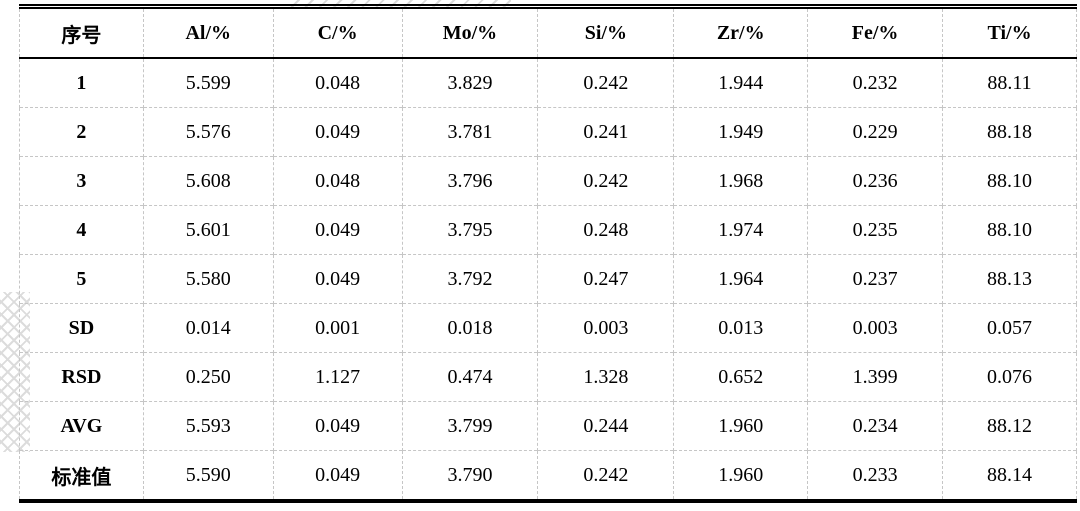  What do you see at coordinates (81, 426) in the screenshot?
I see `row-label: AVG` at bounding box center [81, 426].